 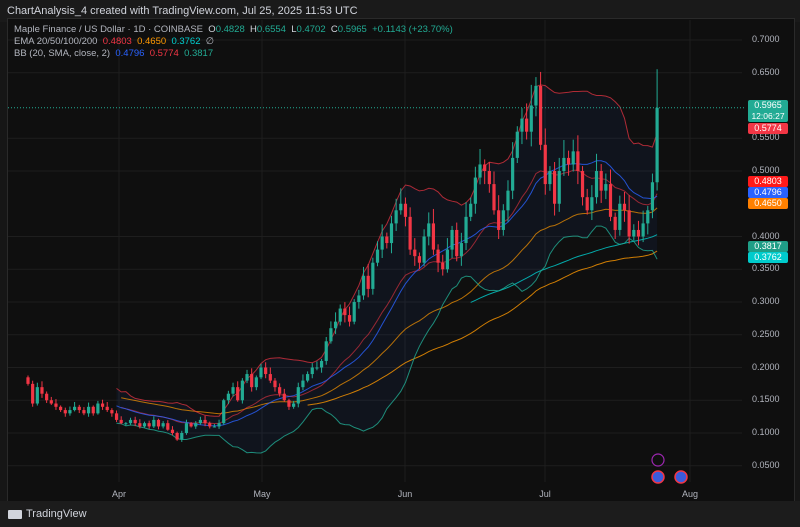 What do you see at coordinates (681, 477) in the screenshot?
I see `us-flag-event-icon` at bounding box center [681, 477].